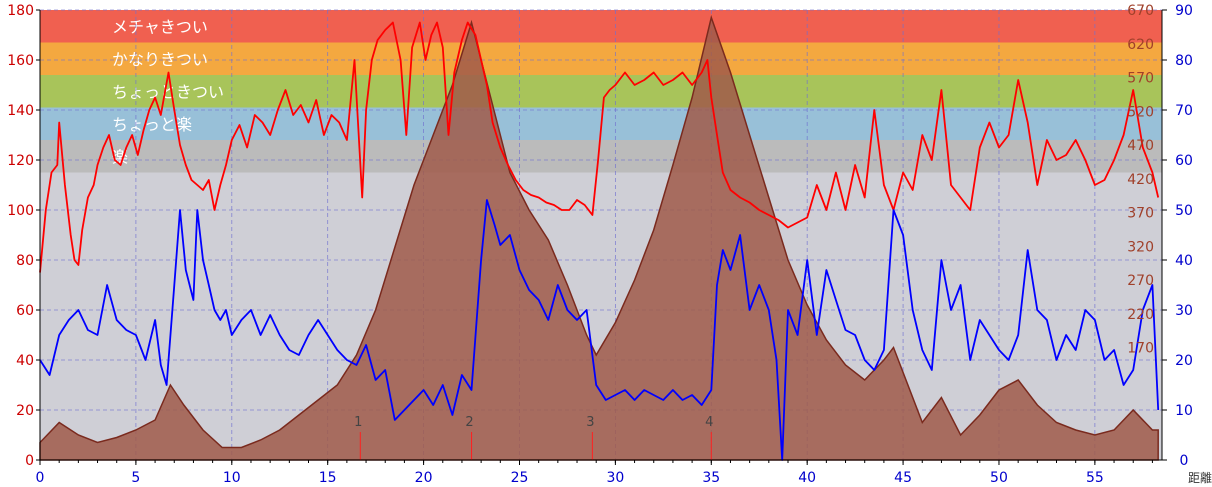  Describe the element at coordinates (1140, 112) in the screenshot. I see `y-tick-label-right-brown: 520` at that location.